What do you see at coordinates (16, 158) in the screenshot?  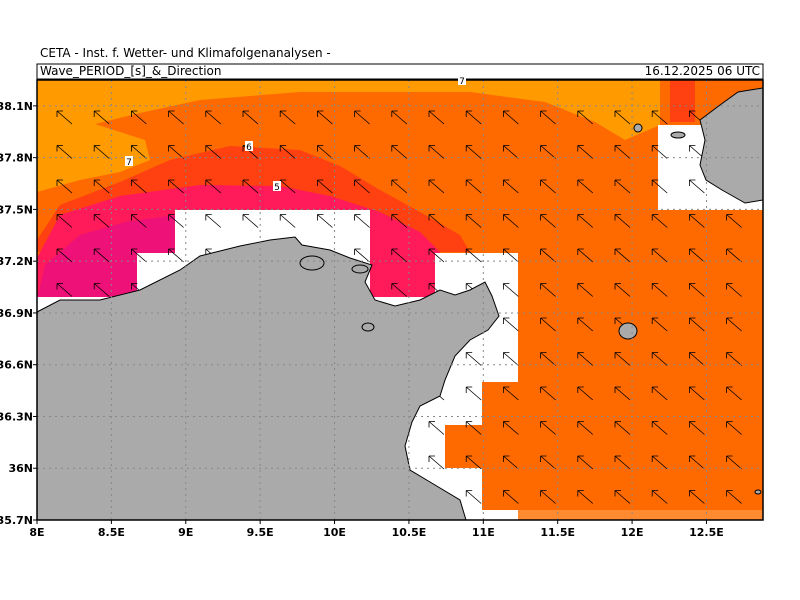 I see `y-tick-label: 37.8N` at bounding box center [16, 158].